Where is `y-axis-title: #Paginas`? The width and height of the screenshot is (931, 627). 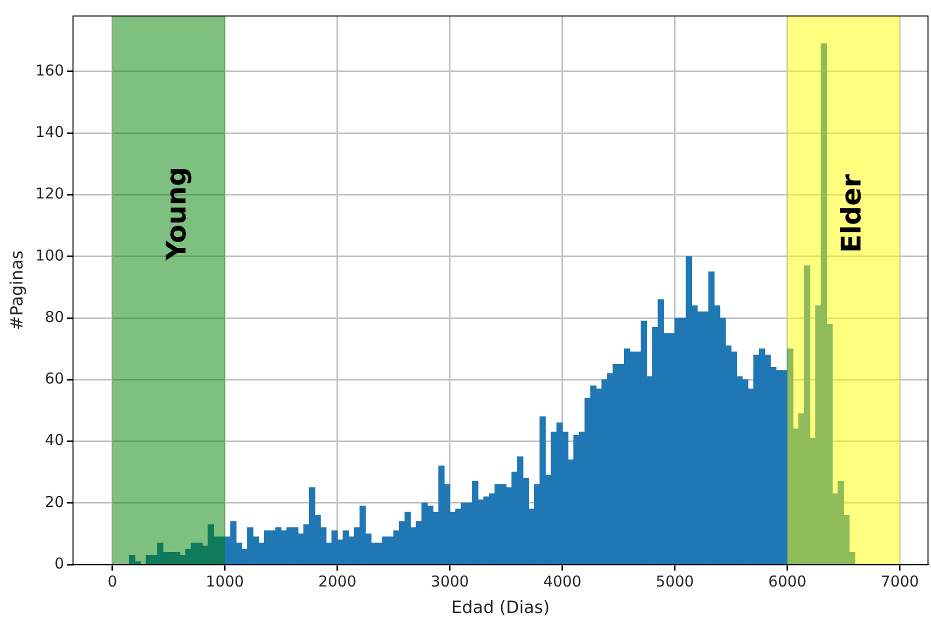 y-axis-title: #Paginas is located at coordinates (18, 290).